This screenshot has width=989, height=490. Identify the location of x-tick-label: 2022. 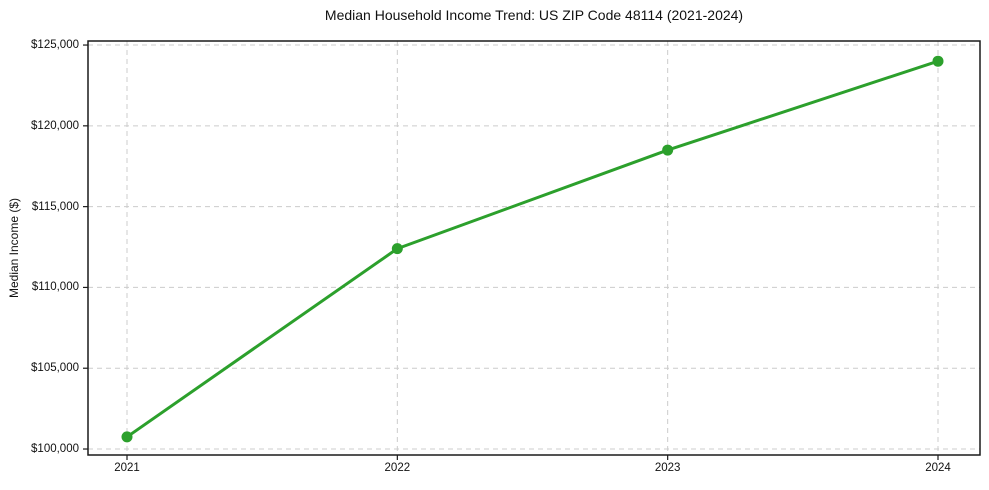
(397, 468).